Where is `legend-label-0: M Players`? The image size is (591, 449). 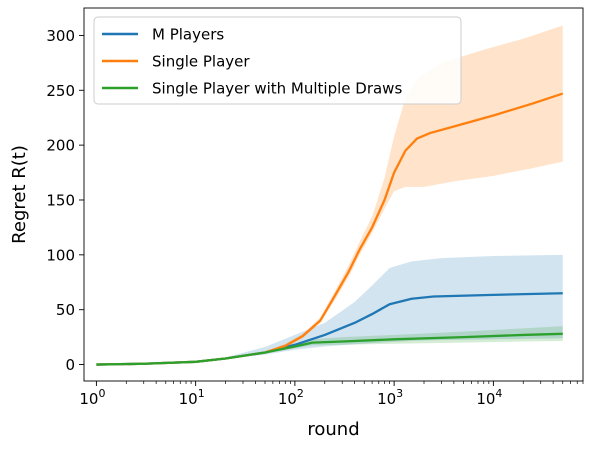 legend-label-0: M Players is located at coordinates (188, 35).